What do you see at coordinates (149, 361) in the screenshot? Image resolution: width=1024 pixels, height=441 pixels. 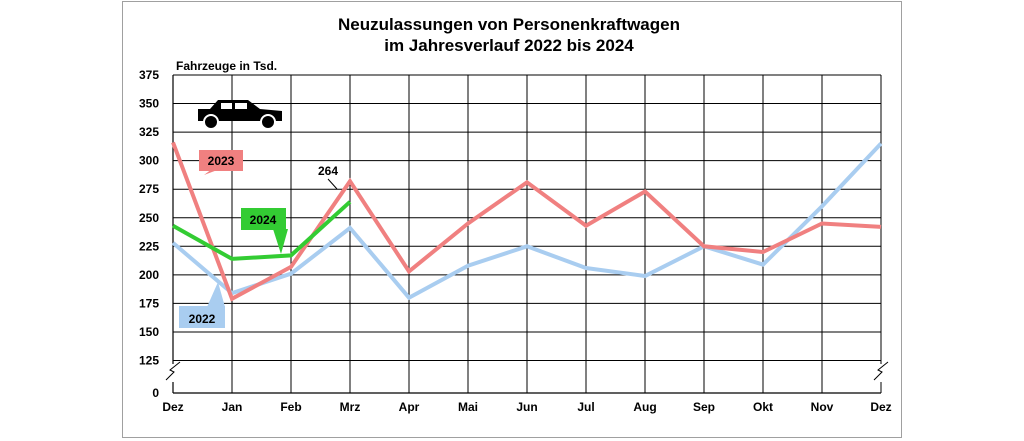 I see `y-tick-label: 125` at bounding box center [149, 361].